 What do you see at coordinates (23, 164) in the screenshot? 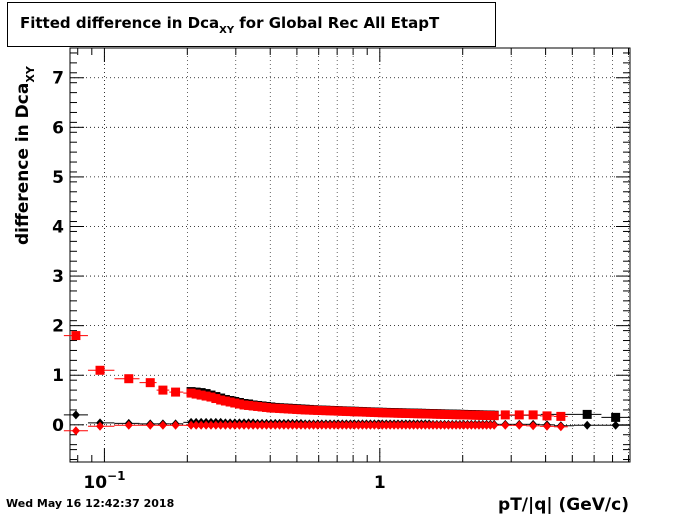
I see `y-axis-label-main: difference in Dca` at bounding box center [23, 164].